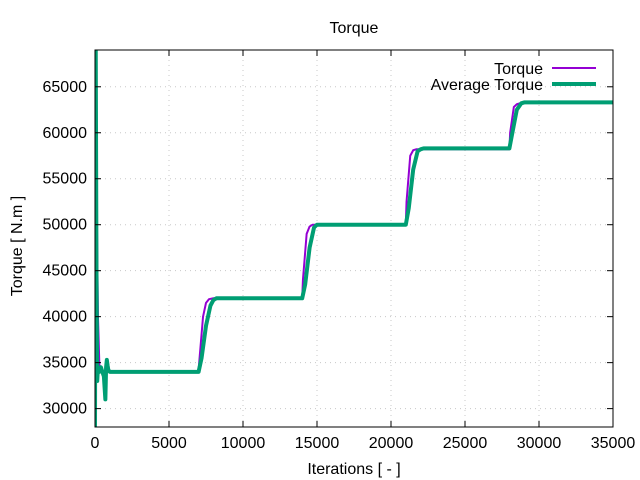 This screenshot has height=480, width=640. I want to click on y-tick-labels: 30000 35000 40000 45000 50000 55000 60000 65000, so click(65, 248).